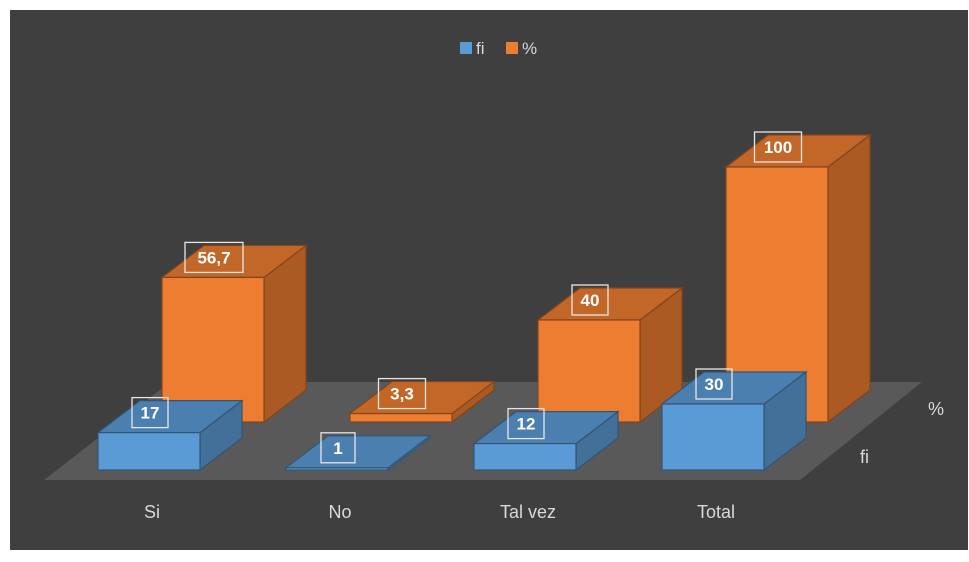 This screenshot has height=562, width=969. What do you see at coordinates (902, 433) in the screenshot?
I see `depth-axis: % fi` at bounding box center [902, 433].